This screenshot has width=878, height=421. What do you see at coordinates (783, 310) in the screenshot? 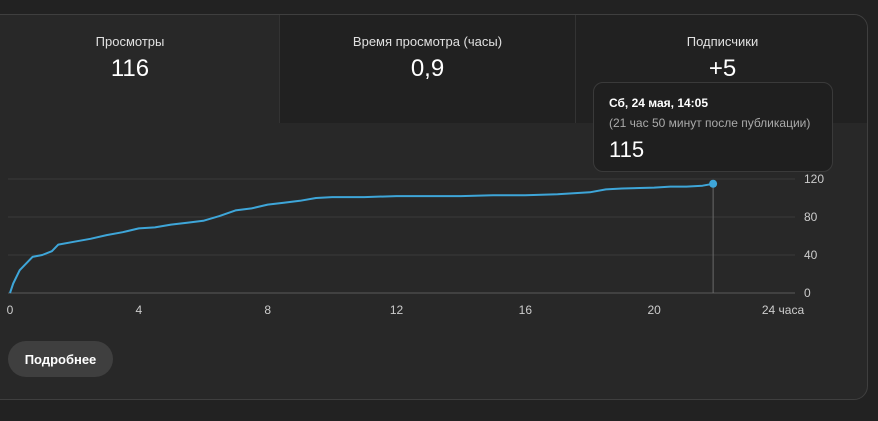
I see `x-tick-label: 24 часа` at bounding box center [783, 310].